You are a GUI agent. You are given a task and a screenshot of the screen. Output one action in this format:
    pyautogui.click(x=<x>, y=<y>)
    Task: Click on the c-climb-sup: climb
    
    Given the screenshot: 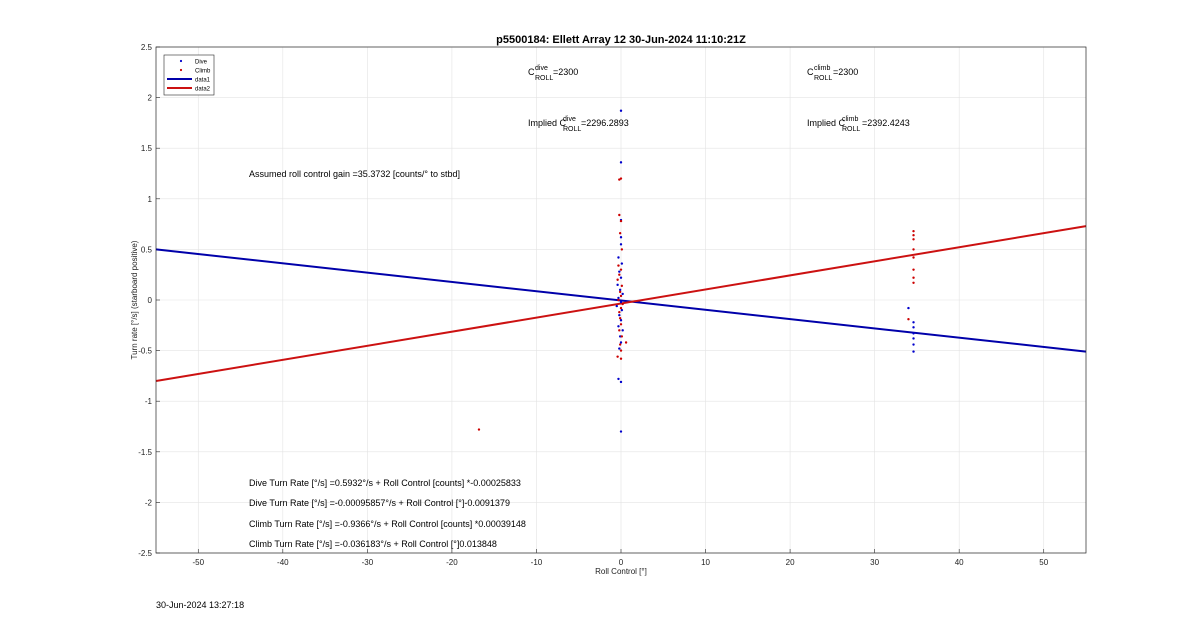 What is the action you would take?
    pyautogui.click(x=822, y=68)
    